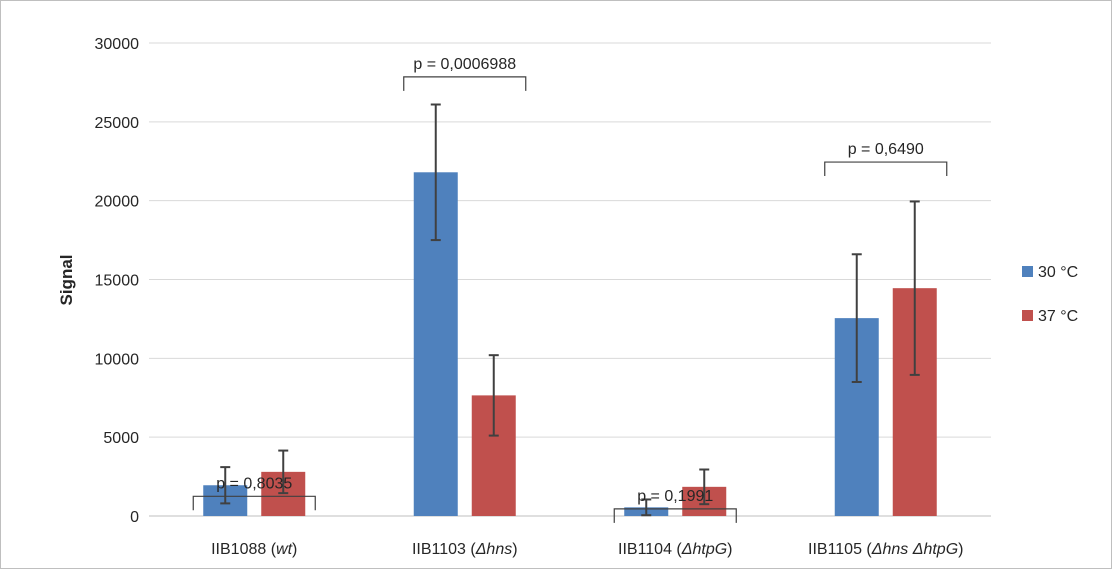  I want to click on x-category-label: IIB1103 (Δhns), so click(465, 549).